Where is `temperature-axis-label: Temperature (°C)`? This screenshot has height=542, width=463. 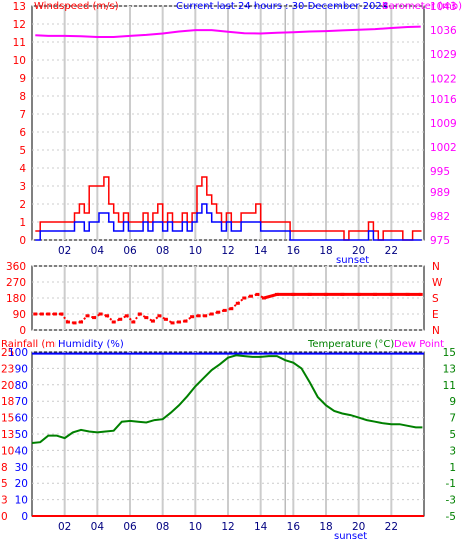 temperature-axis-label: Temperature (°C) is located at coordinates (350, 344).